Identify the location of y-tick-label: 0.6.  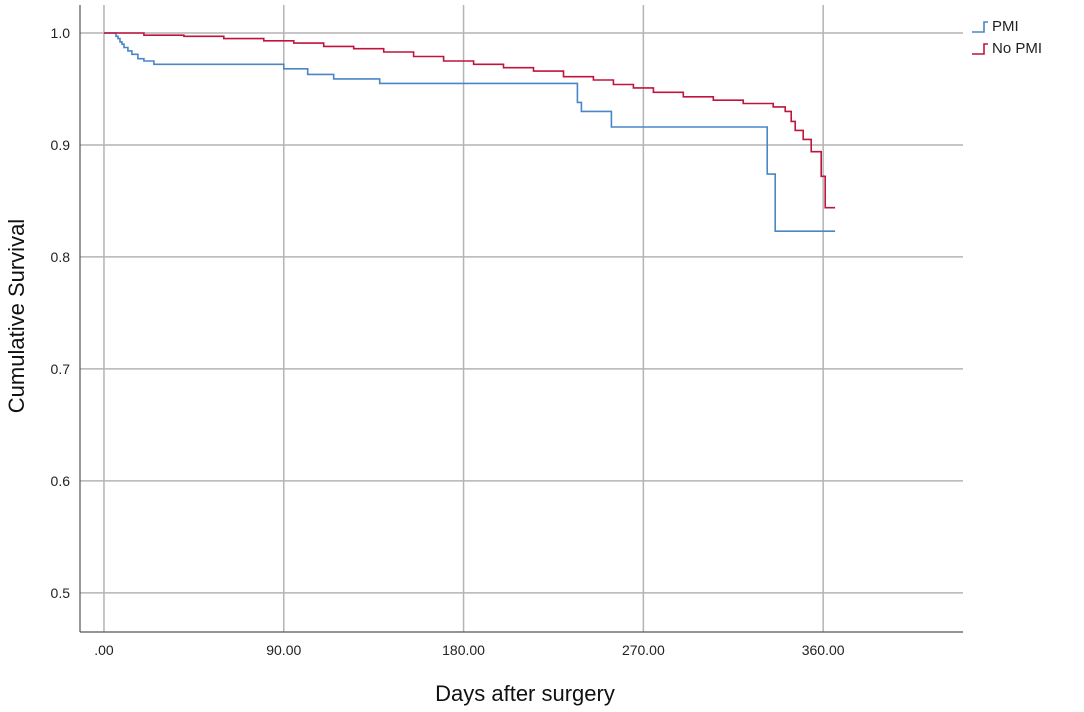
(61, 481).